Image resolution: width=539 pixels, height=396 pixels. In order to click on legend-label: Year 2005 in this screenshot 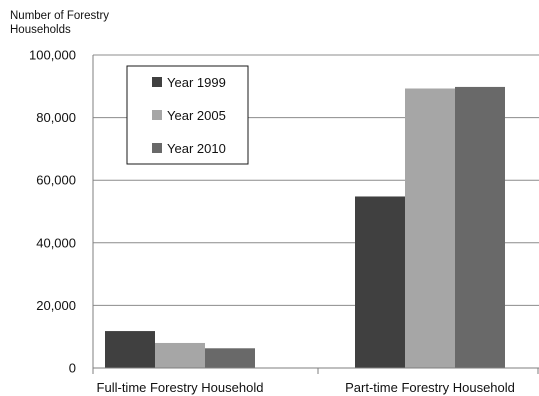, I will do `click(196, 115)`.